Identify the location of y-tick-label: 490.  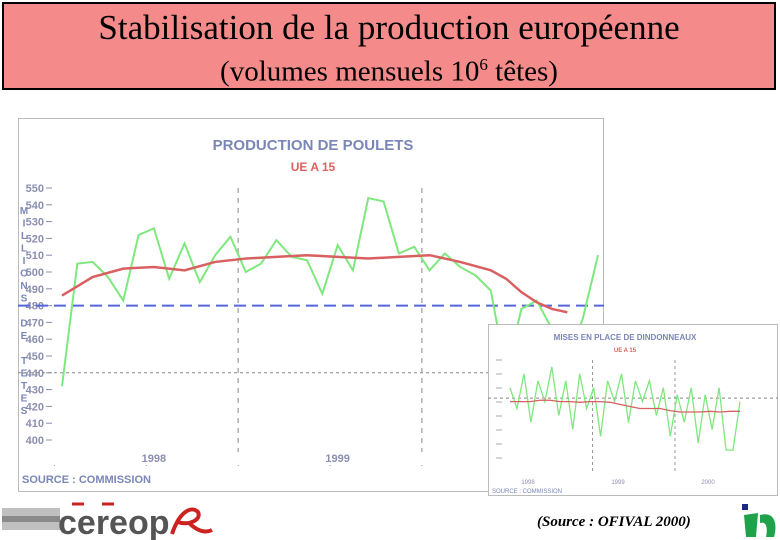
(35, 290).